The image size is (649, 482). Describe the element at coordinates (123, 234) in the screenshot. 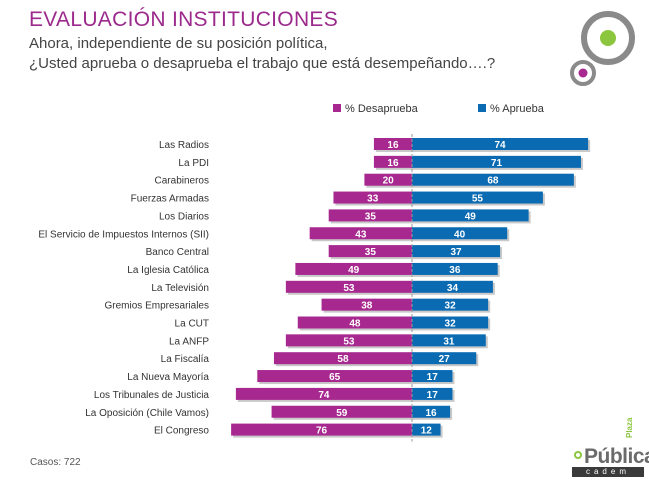

I see `category-label: El Servicio de Impuestos Internos (SII)` at that location.